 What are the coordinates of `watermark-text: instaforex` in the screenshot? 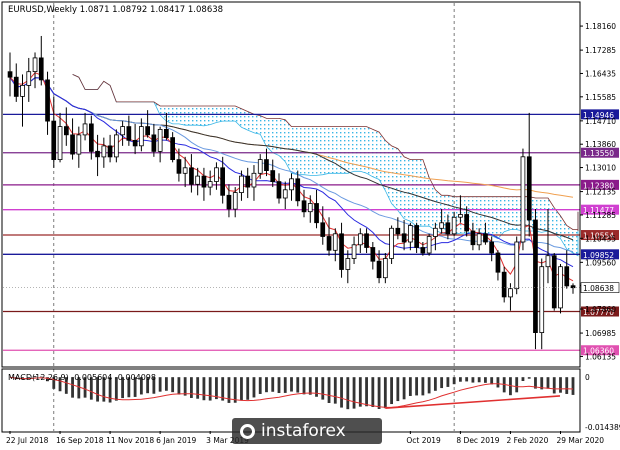 It's located at (303, 431).